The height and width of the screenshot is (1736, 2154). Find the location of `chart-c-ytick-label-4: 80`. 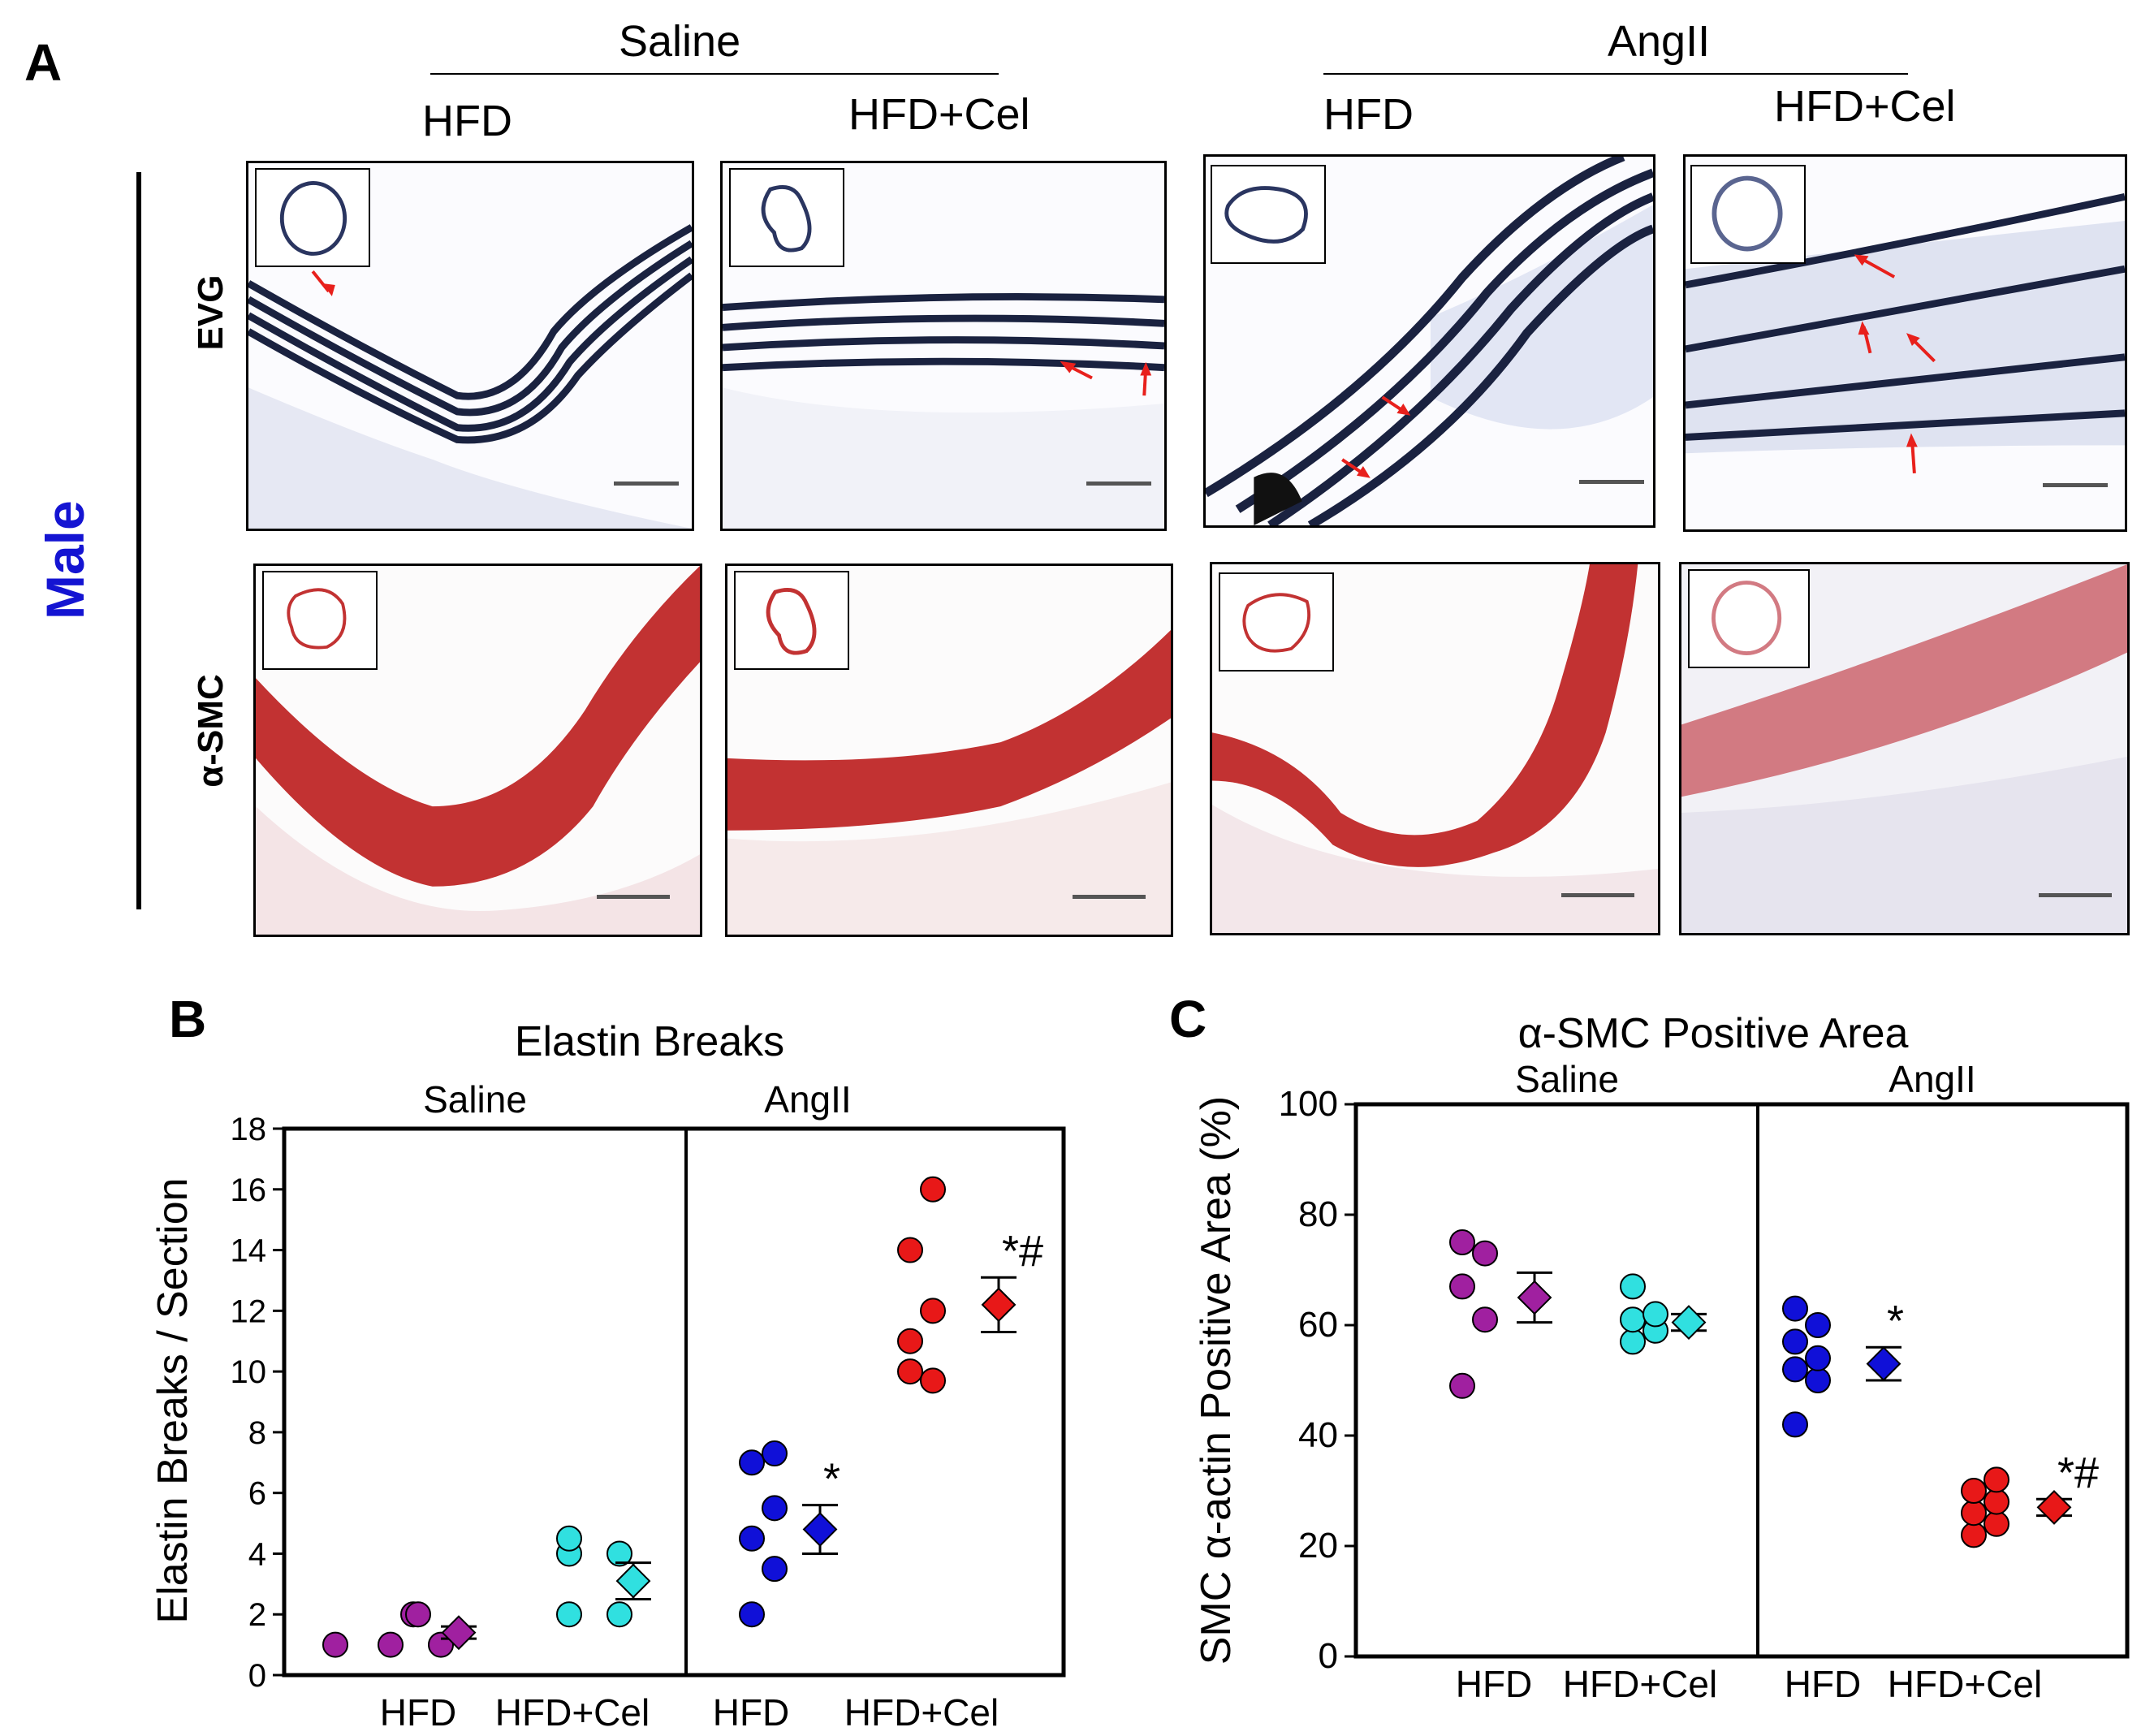

chart-c-ytick-label-4: 80 is located at coordinates (1318, 1214).